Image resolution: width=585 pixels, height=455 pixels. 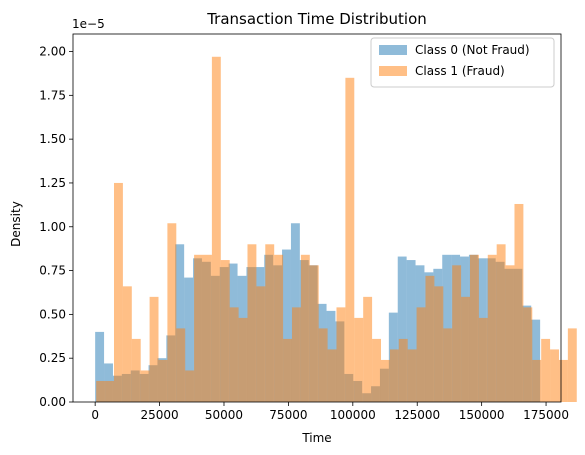 I want to click on y-tick-label: 2.00, so click(x=52, y=52).